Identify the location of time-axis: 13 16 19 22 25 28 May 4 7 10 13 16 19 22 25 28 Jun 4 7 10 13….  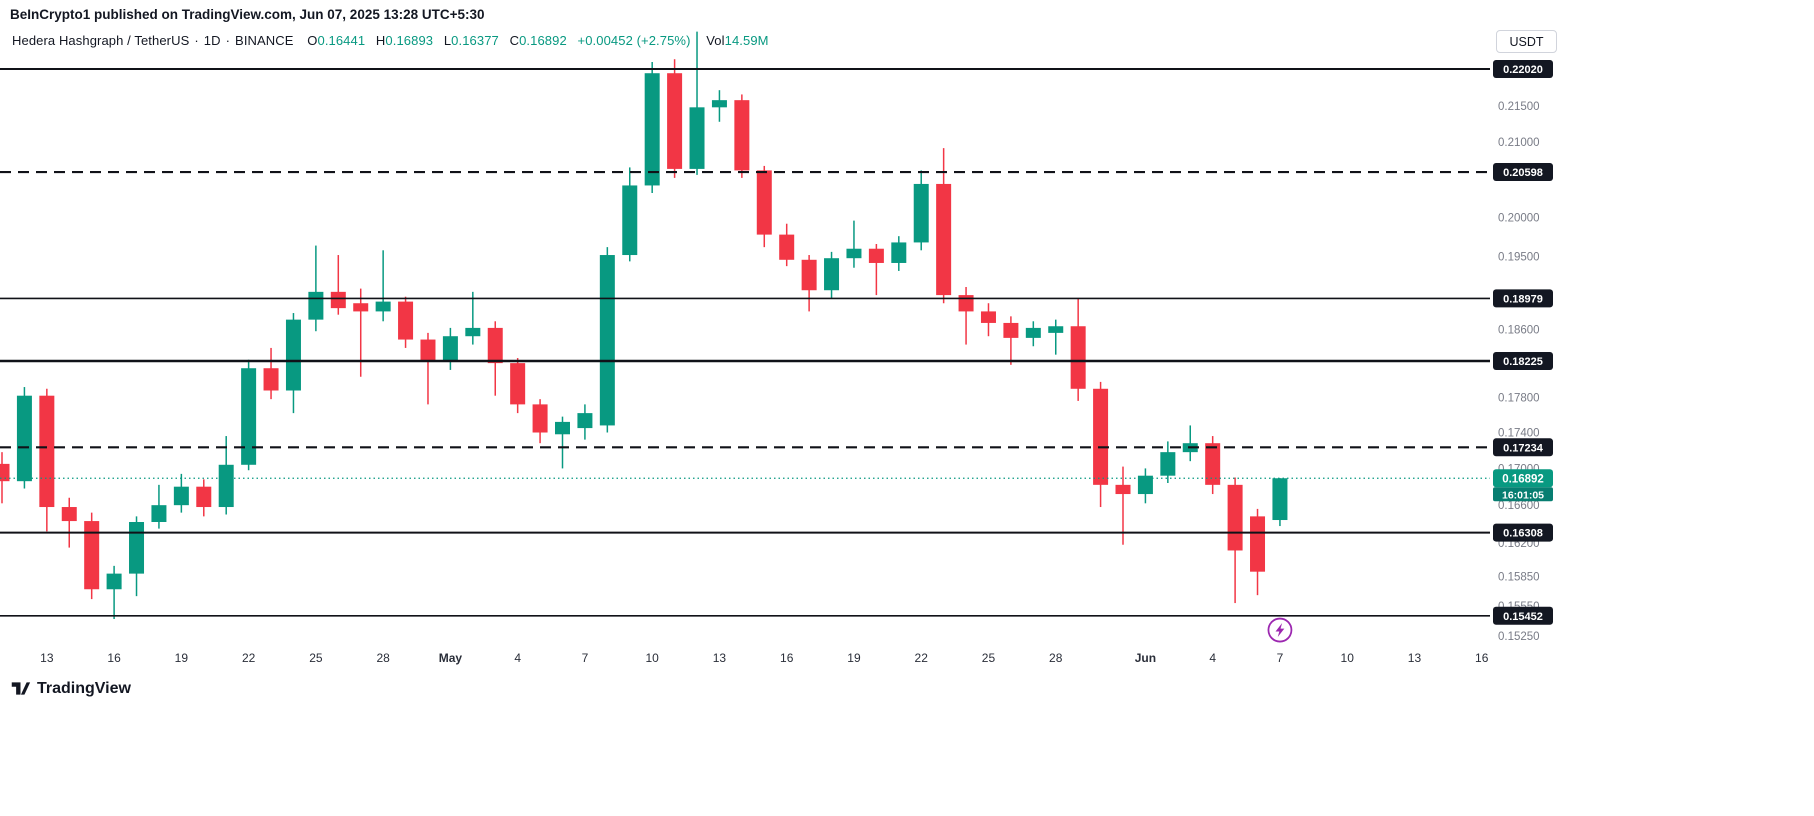
(764, 658).